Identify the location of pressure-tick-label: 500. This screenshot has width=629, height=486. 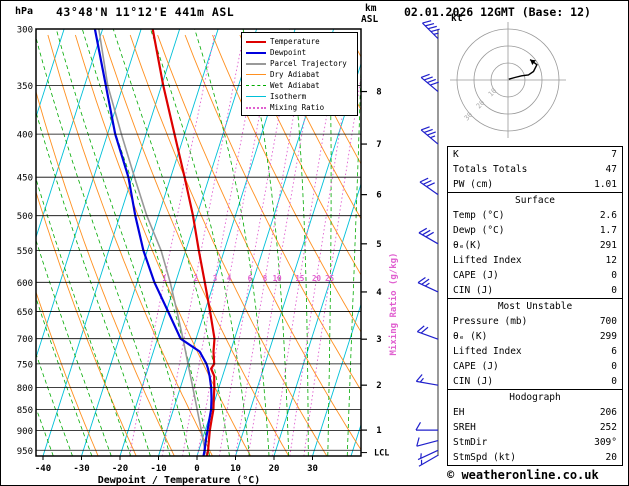
(25, 217).